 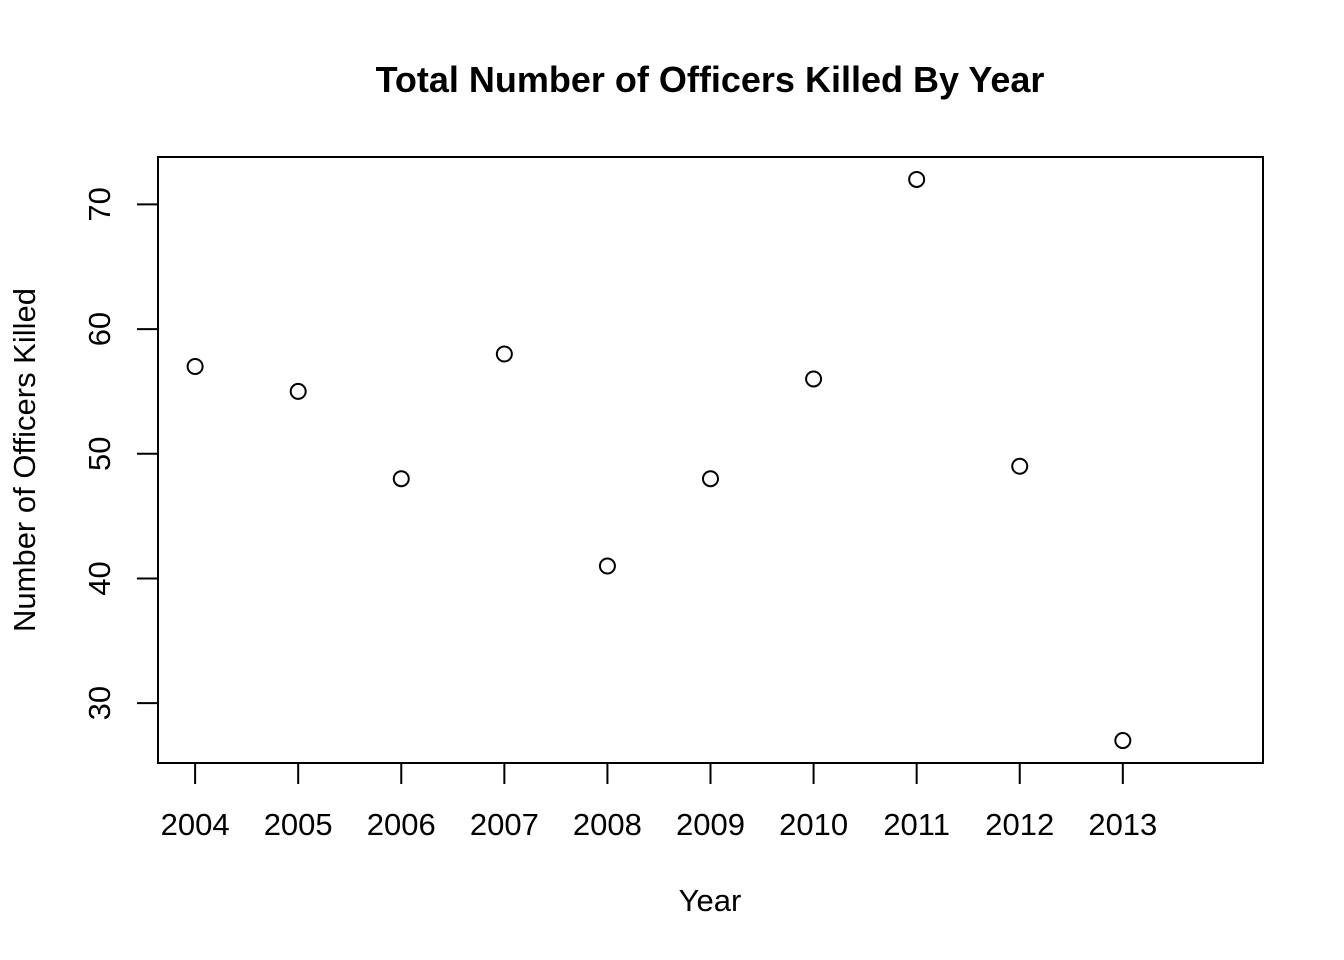 I want to click on x-tick-label: 2007, so click(x=504, y=824).